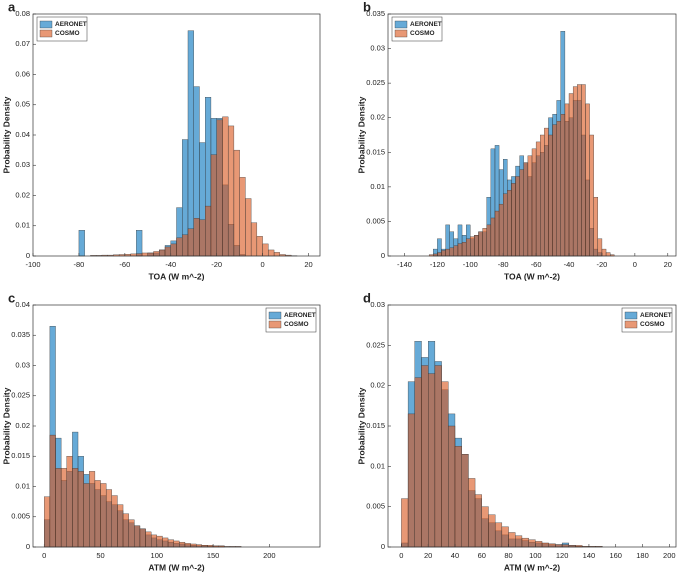 This screenshot has height=576, width=685. What do you see at coordinates (177, 276) in the screenshot?
I see `x-axis-label: TOA (W m^-2)` at bounding box center [177, 276].